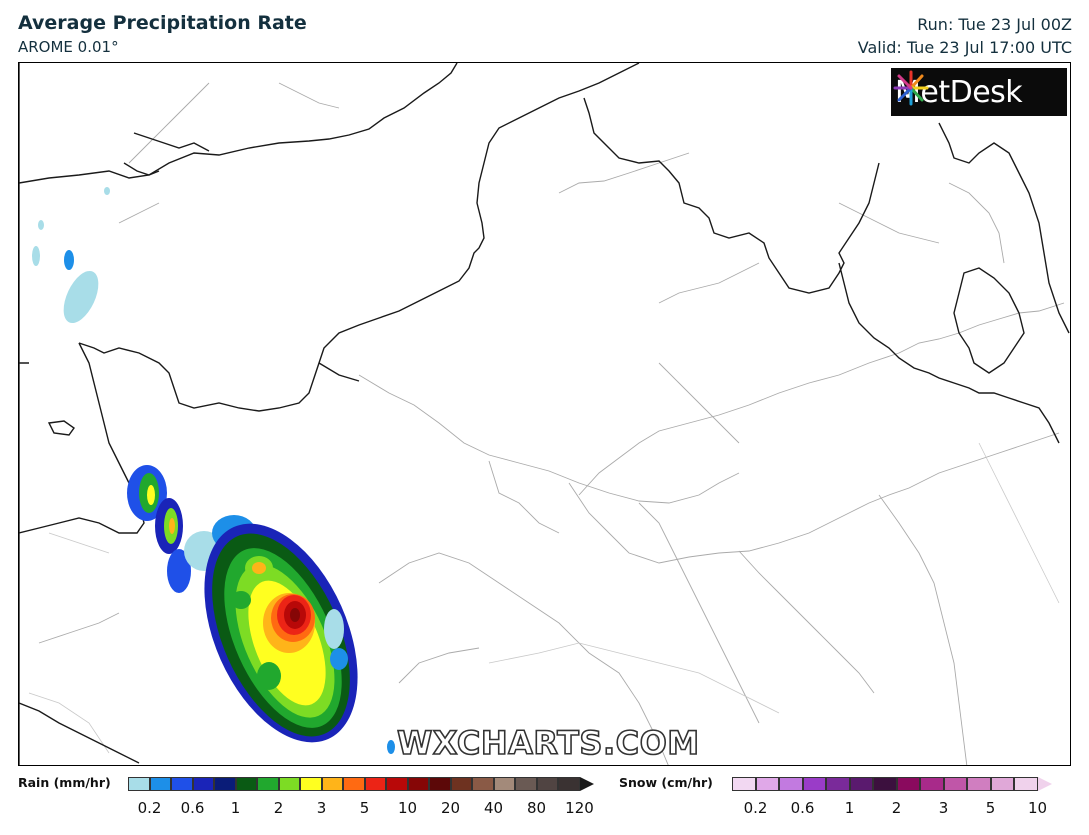 The image size is (1089, 835). What do you see at coordinates (450, 808) in the screenshot?
I see `rain-tick-label: 20` at bounding box center [450, 808].